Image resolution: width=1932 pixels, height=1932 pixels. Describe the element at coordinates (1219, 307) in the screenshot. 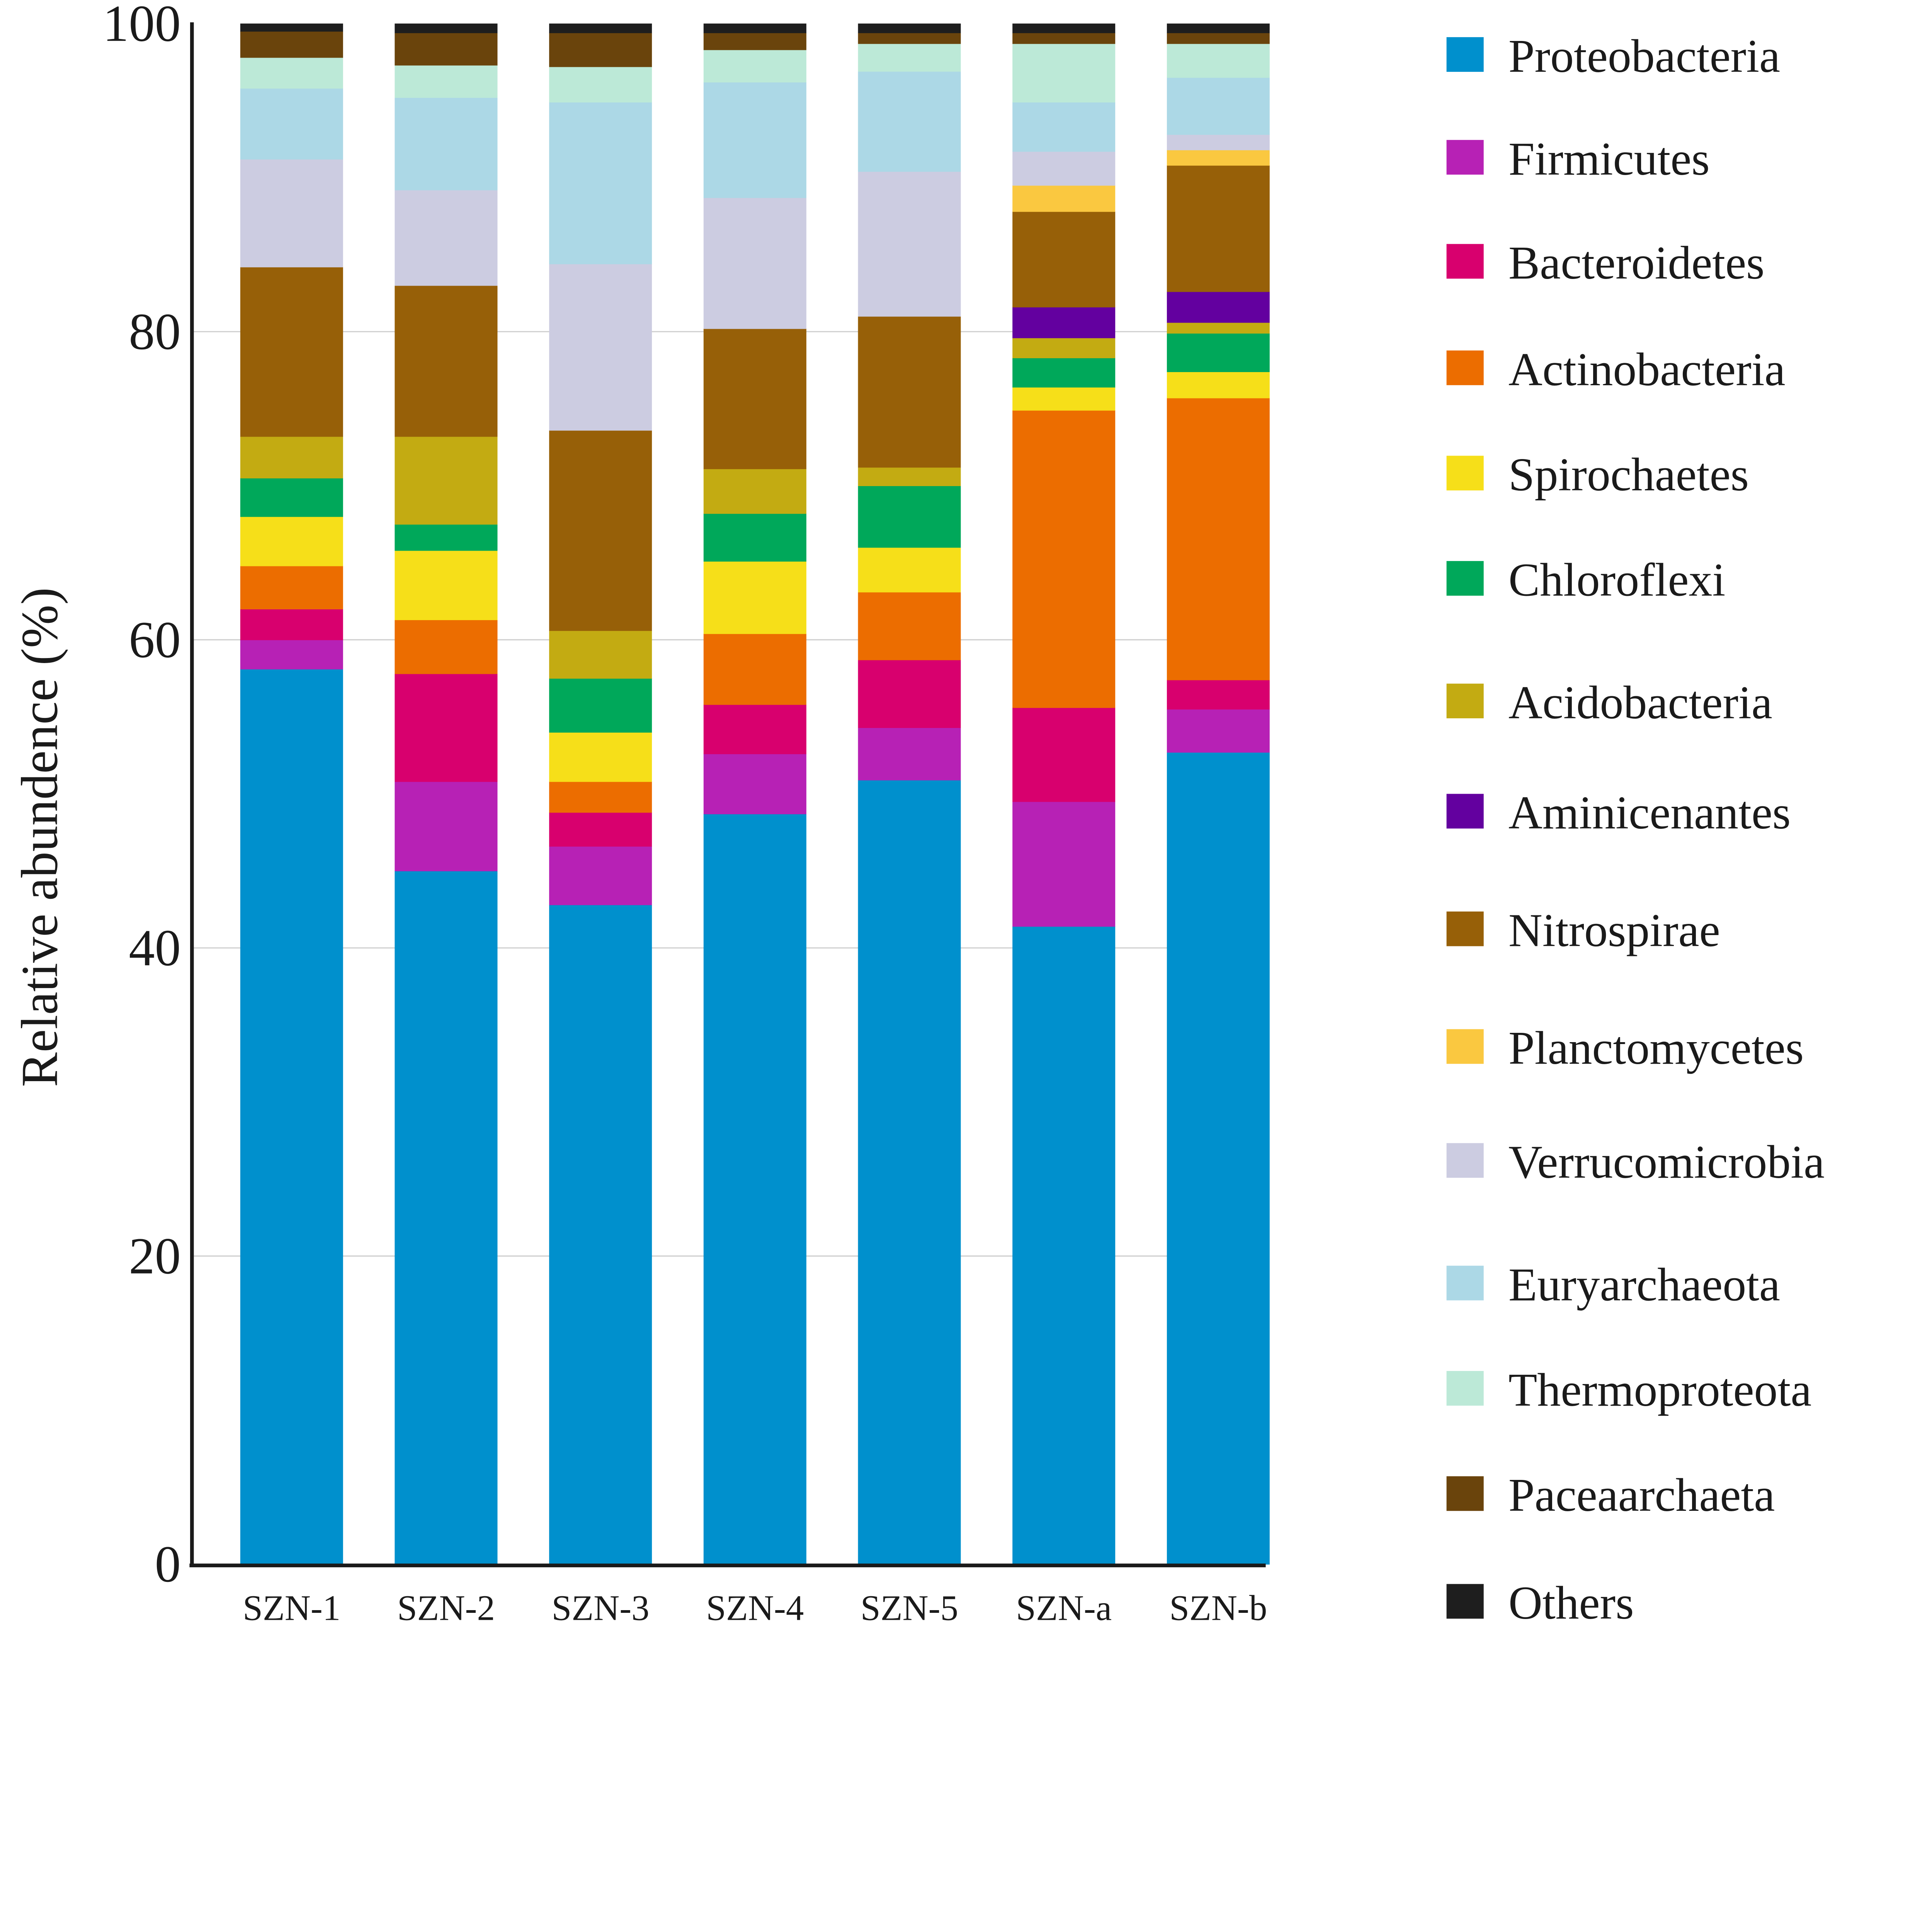

I see `bar-segment-aminicenantes-szn-b` at that location.